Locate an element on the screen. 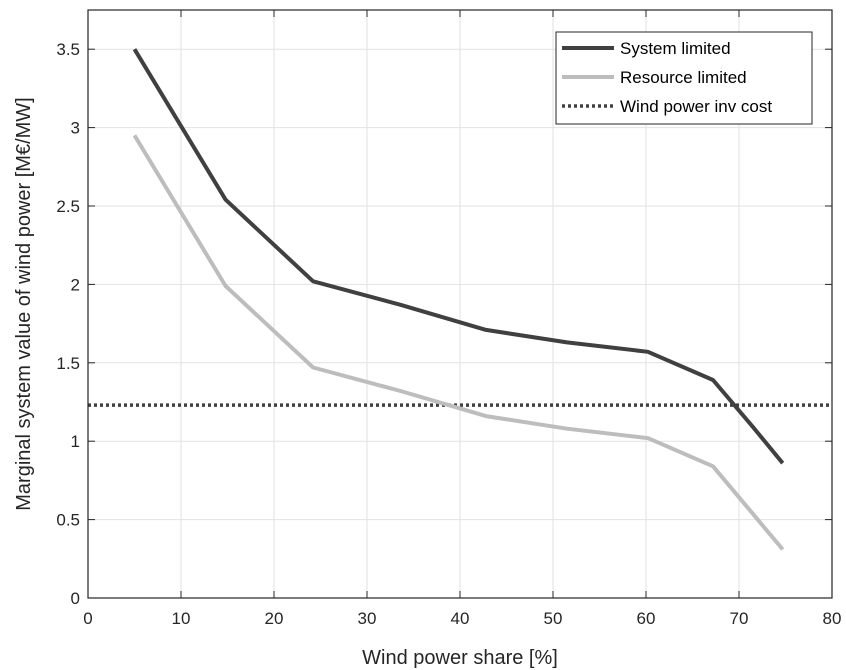  legend-label-resource-limited: Resource limited is located at coordinates (683, 77).